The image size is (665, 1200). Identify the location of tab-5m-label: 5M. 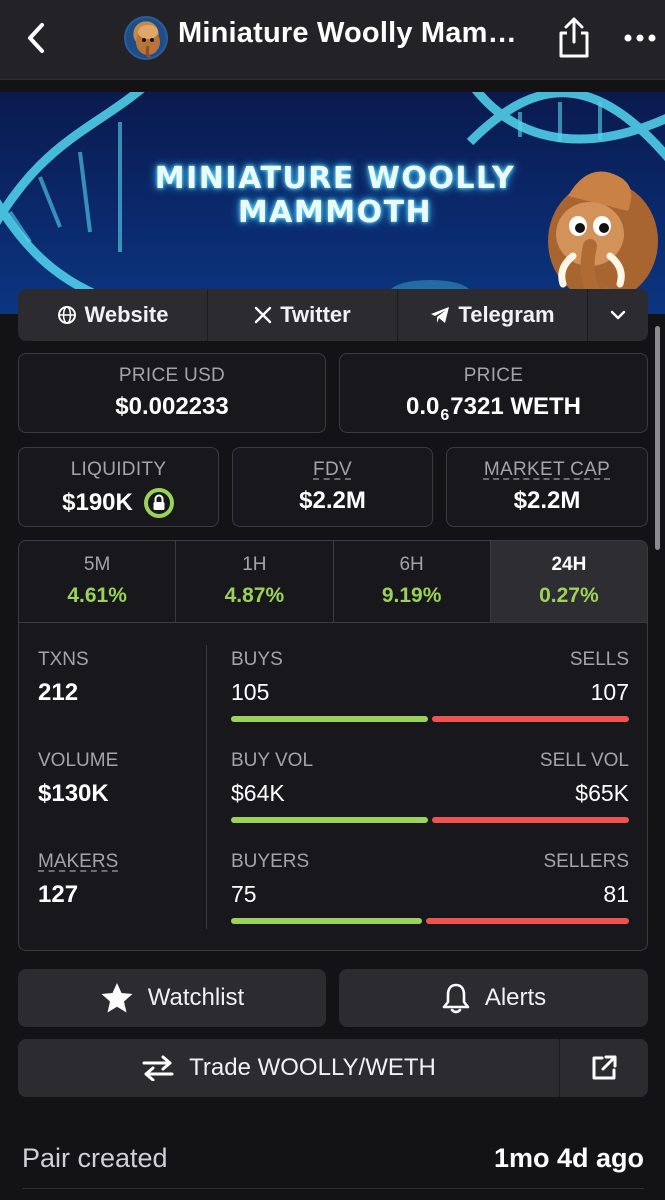
(97, 564).